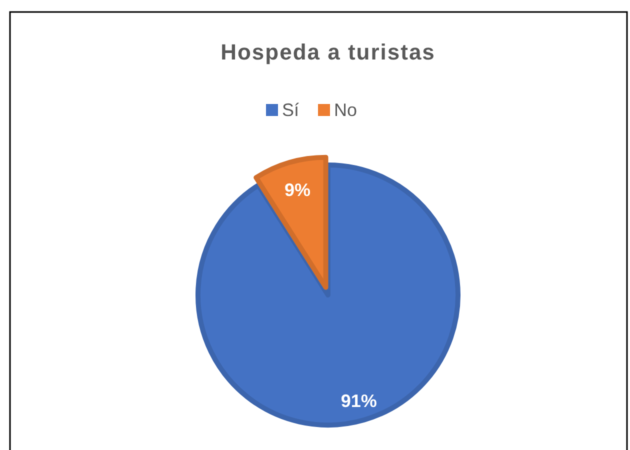 The width and height of the screenshot is (630, 450). What do you see at coordinates (346, 110) in the screenshot?
I see `legend-label: No` at bounding box center [346, 110].